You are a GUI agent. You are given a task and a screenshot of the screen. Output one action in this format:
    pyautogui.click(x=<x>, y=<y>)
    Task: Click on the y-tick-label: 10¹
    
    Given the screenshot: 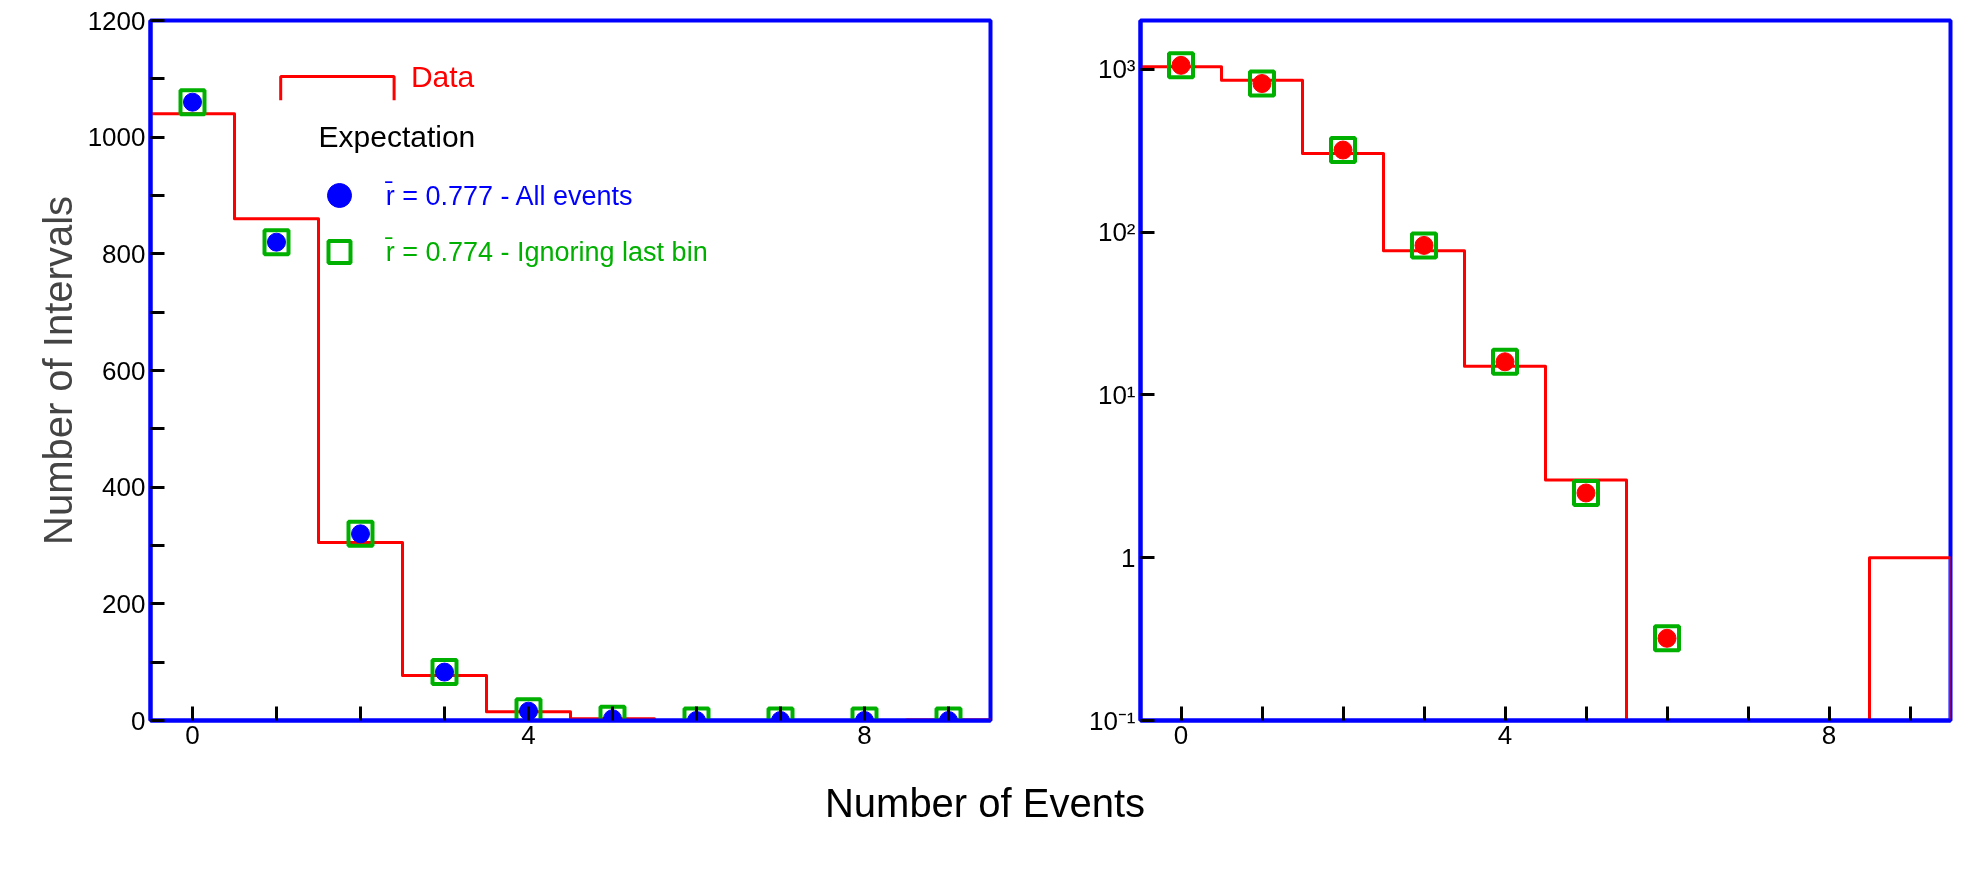 What is the action you would take?
    pyautogui.click(x=1116, y=395)
    